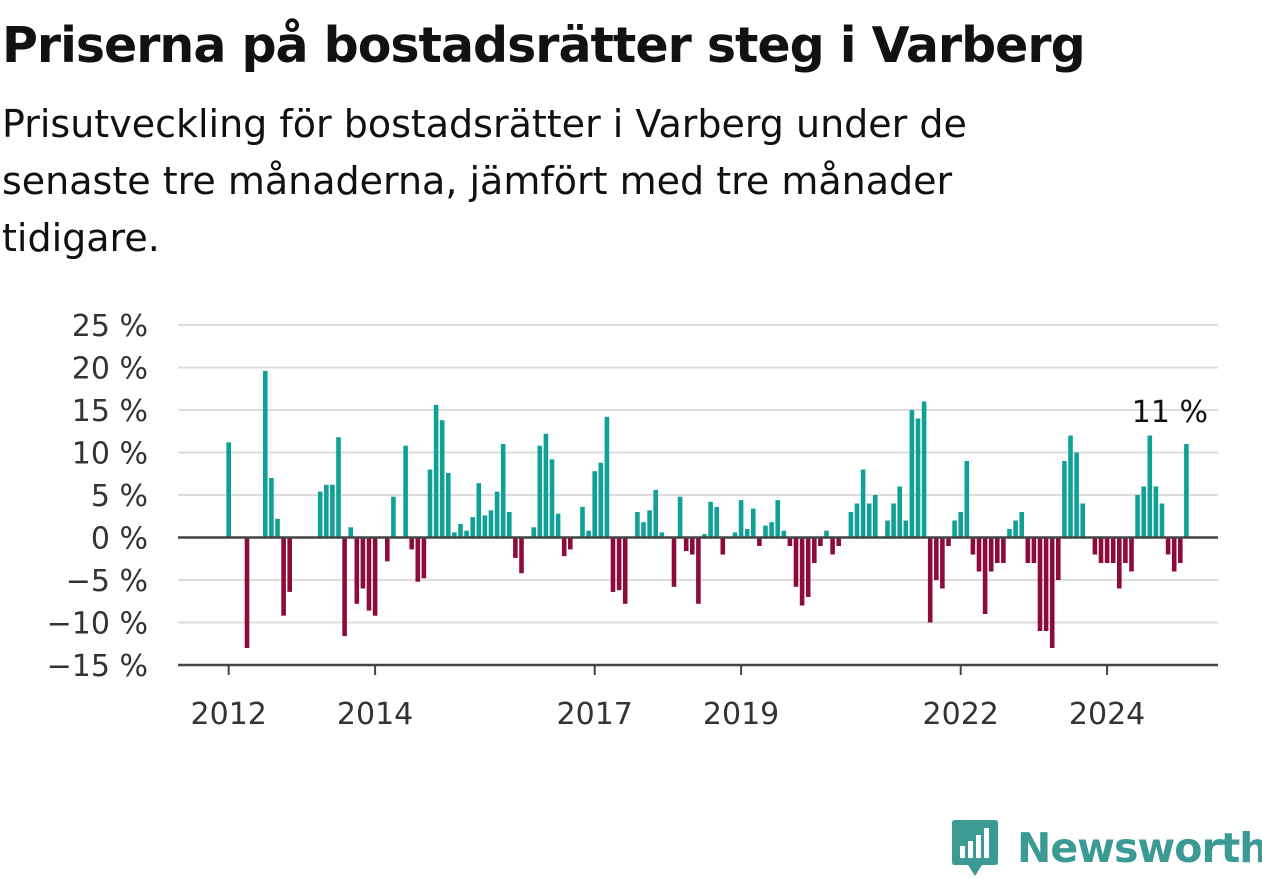  What do you see at coordinates (107, 581) in the screenshot?
I see `y-tick-label: −5 %` at bounding box center [107, 581].